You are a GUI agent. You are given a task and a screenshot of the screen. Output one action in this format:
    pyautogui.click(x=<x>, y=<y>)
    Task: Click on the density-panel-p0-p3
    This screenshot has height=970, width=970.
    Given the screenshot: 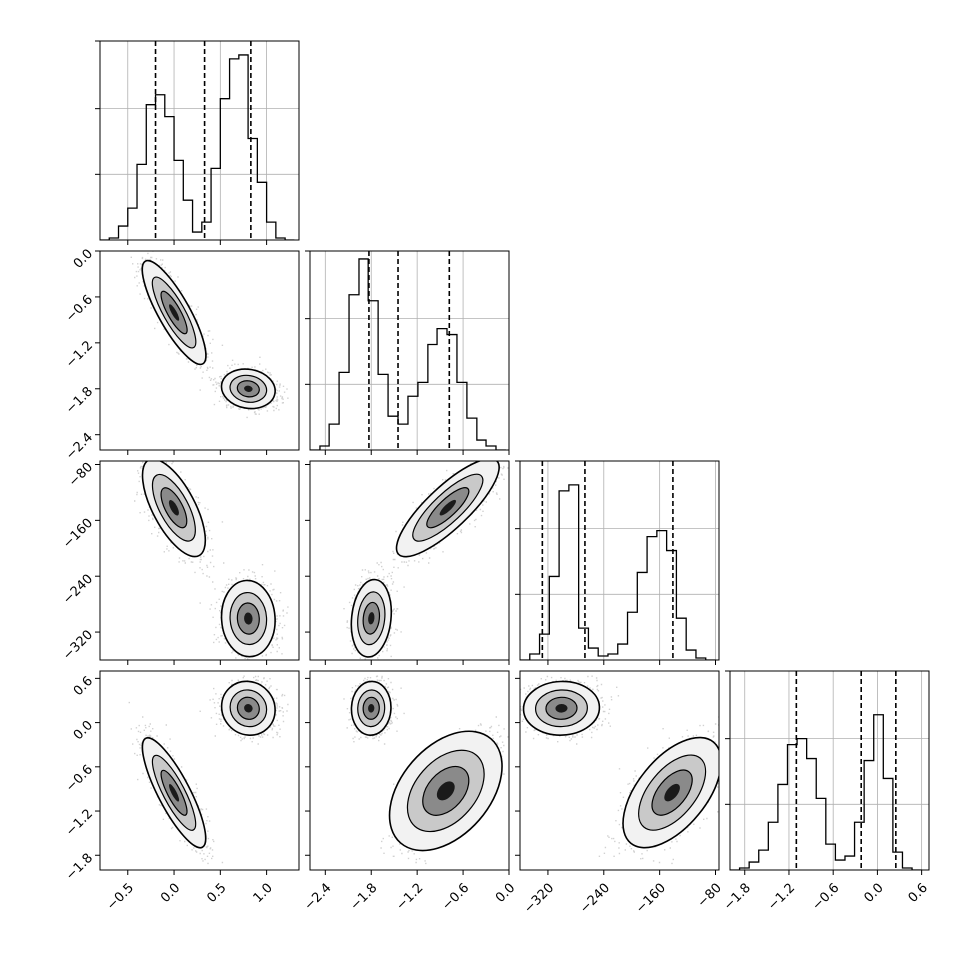 What is the action you would take?
    pyautogui.click(x=197, y=772)
    